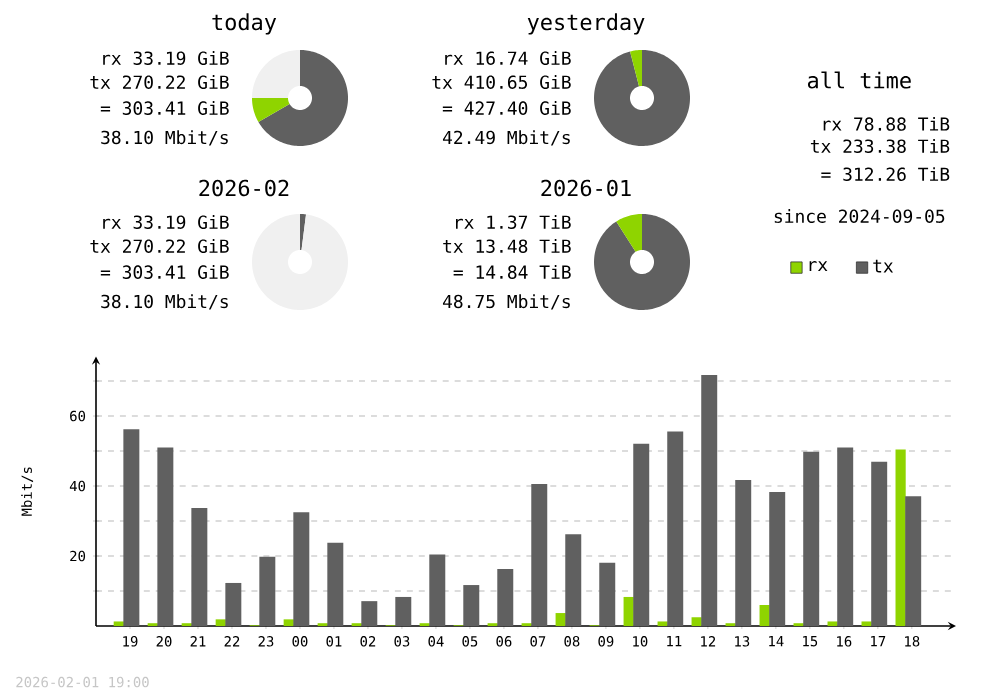 Image resolution: width=1000 pixels, height=696 pixels. I want to click on text: = 312.26 TiB, so click(885, 174).